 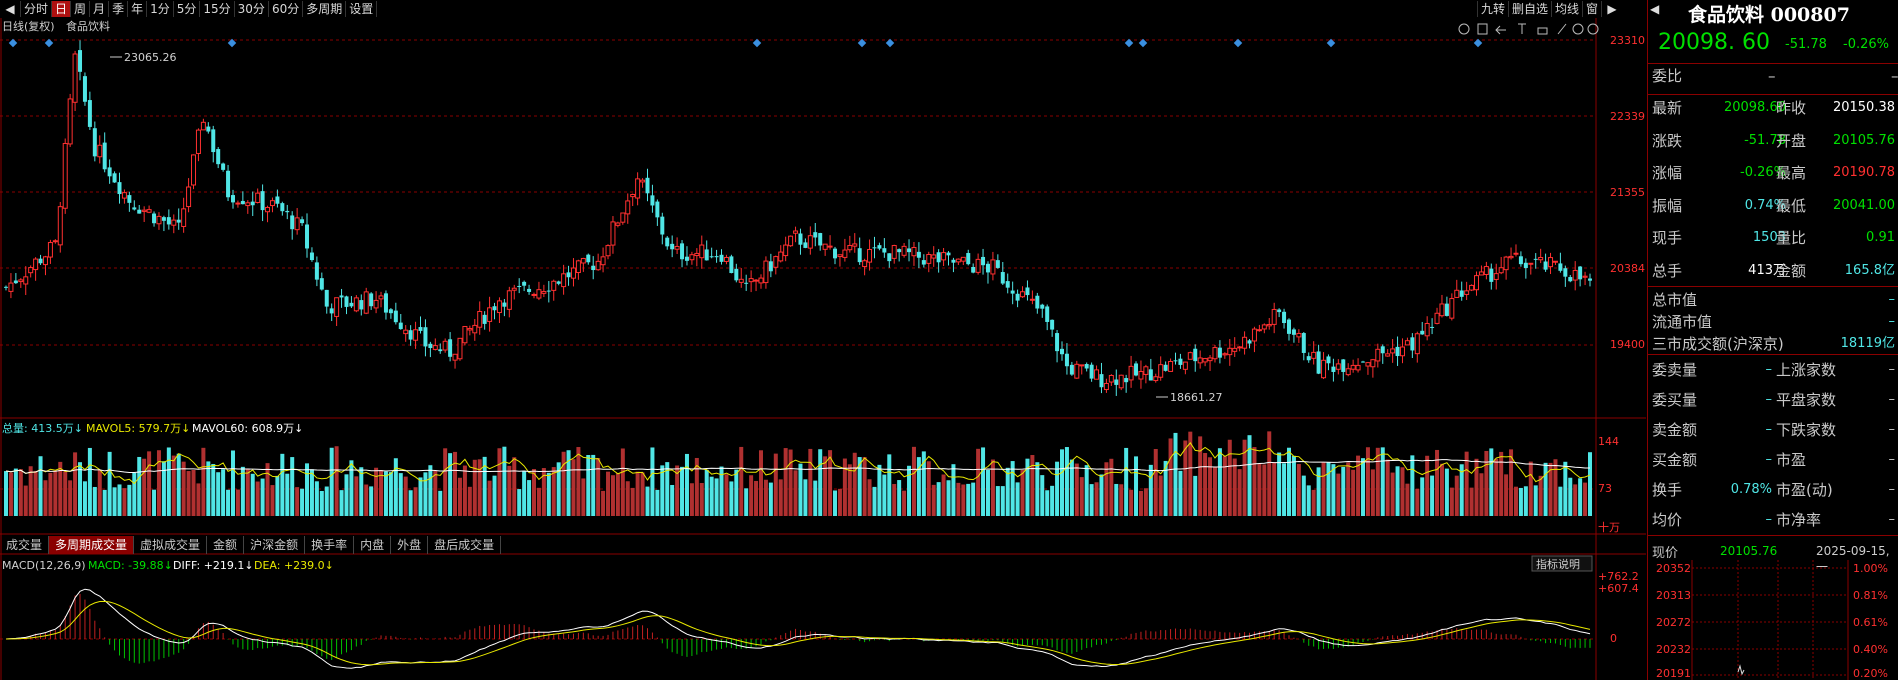 What do you see at coordinates (1566, 9) in the screenshot?
I see `ma-button: 均线` at bounding box center [1566, 9].